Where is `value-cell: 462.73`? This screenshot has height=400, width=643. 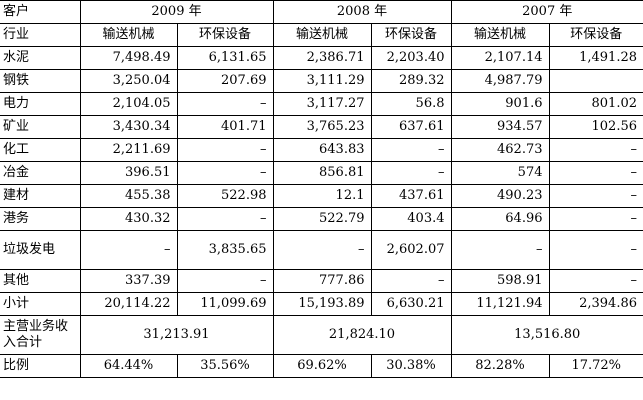
value-cell: 462.73 is located at coordinates (500, 150).